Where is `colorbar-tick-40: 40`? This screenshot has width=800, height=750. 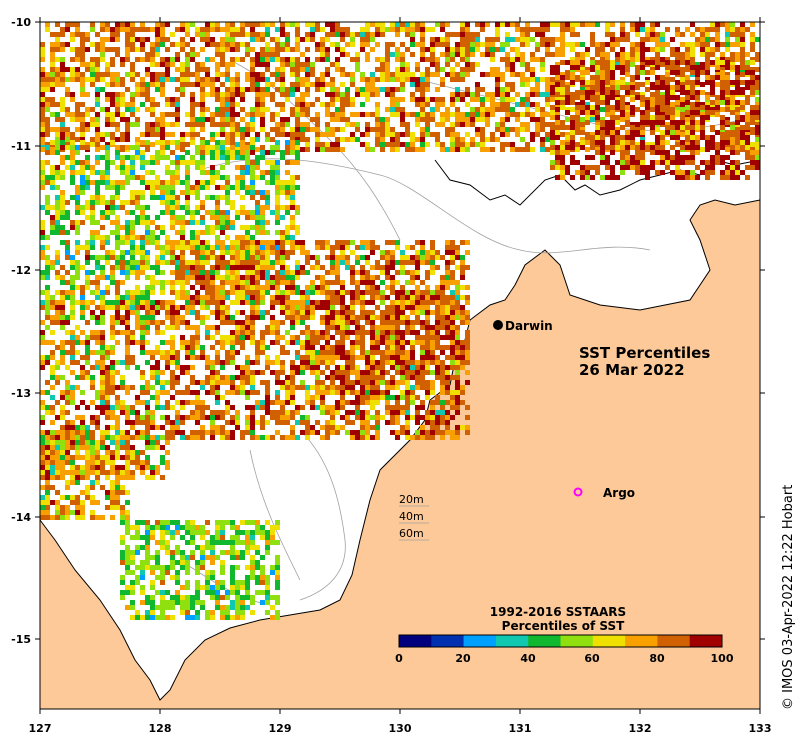
colorbar-tick-40: 40 is located at coordinates (528, 658).